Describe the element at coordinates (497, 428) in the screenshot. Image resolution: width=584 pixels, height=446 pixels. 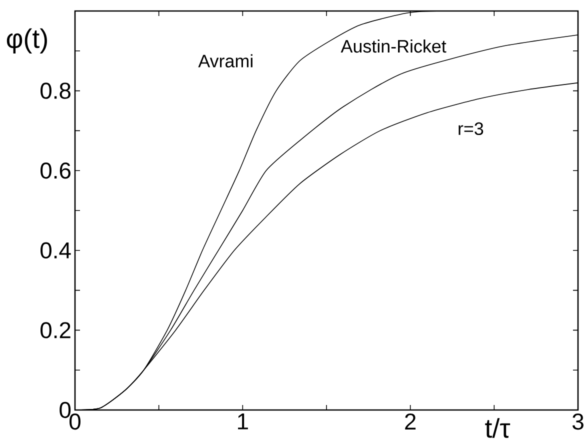
I see `x-axis-title: t/τ` at that location.